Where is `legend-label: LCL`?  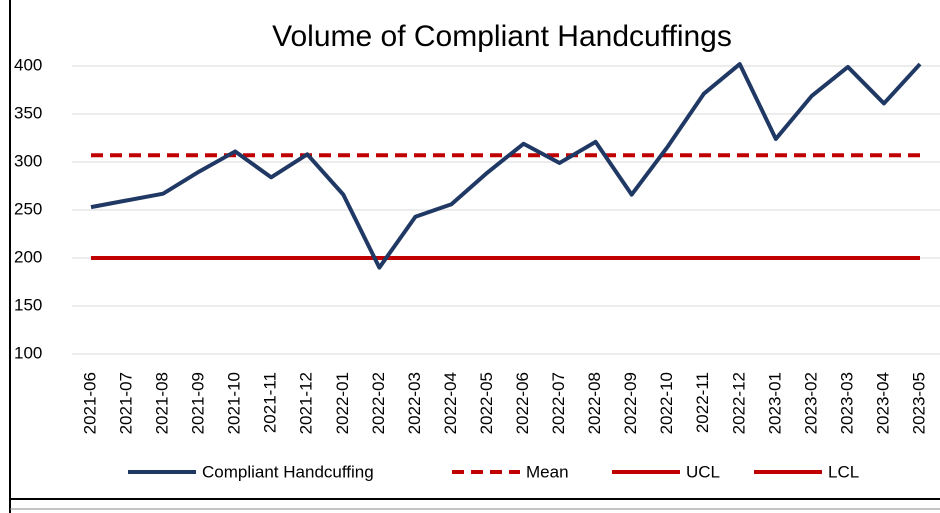
legend-label: LCL is located at coordinates (843, 471).